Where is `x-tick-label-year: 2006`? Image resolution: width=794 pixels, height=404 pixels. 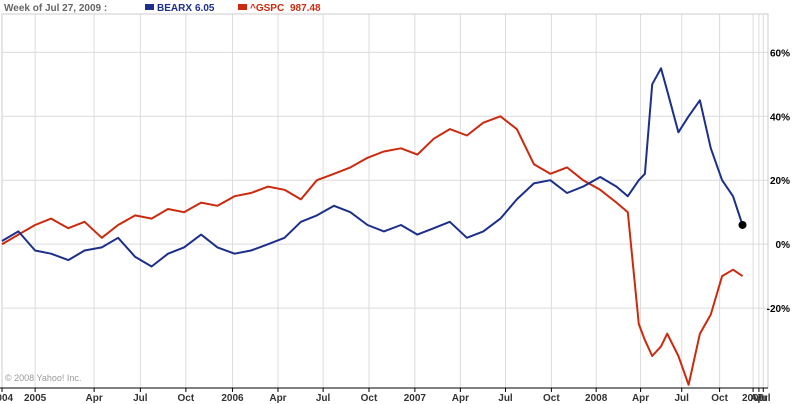 x-tick-label-year: 2006 is located at coordinates (232, 398).